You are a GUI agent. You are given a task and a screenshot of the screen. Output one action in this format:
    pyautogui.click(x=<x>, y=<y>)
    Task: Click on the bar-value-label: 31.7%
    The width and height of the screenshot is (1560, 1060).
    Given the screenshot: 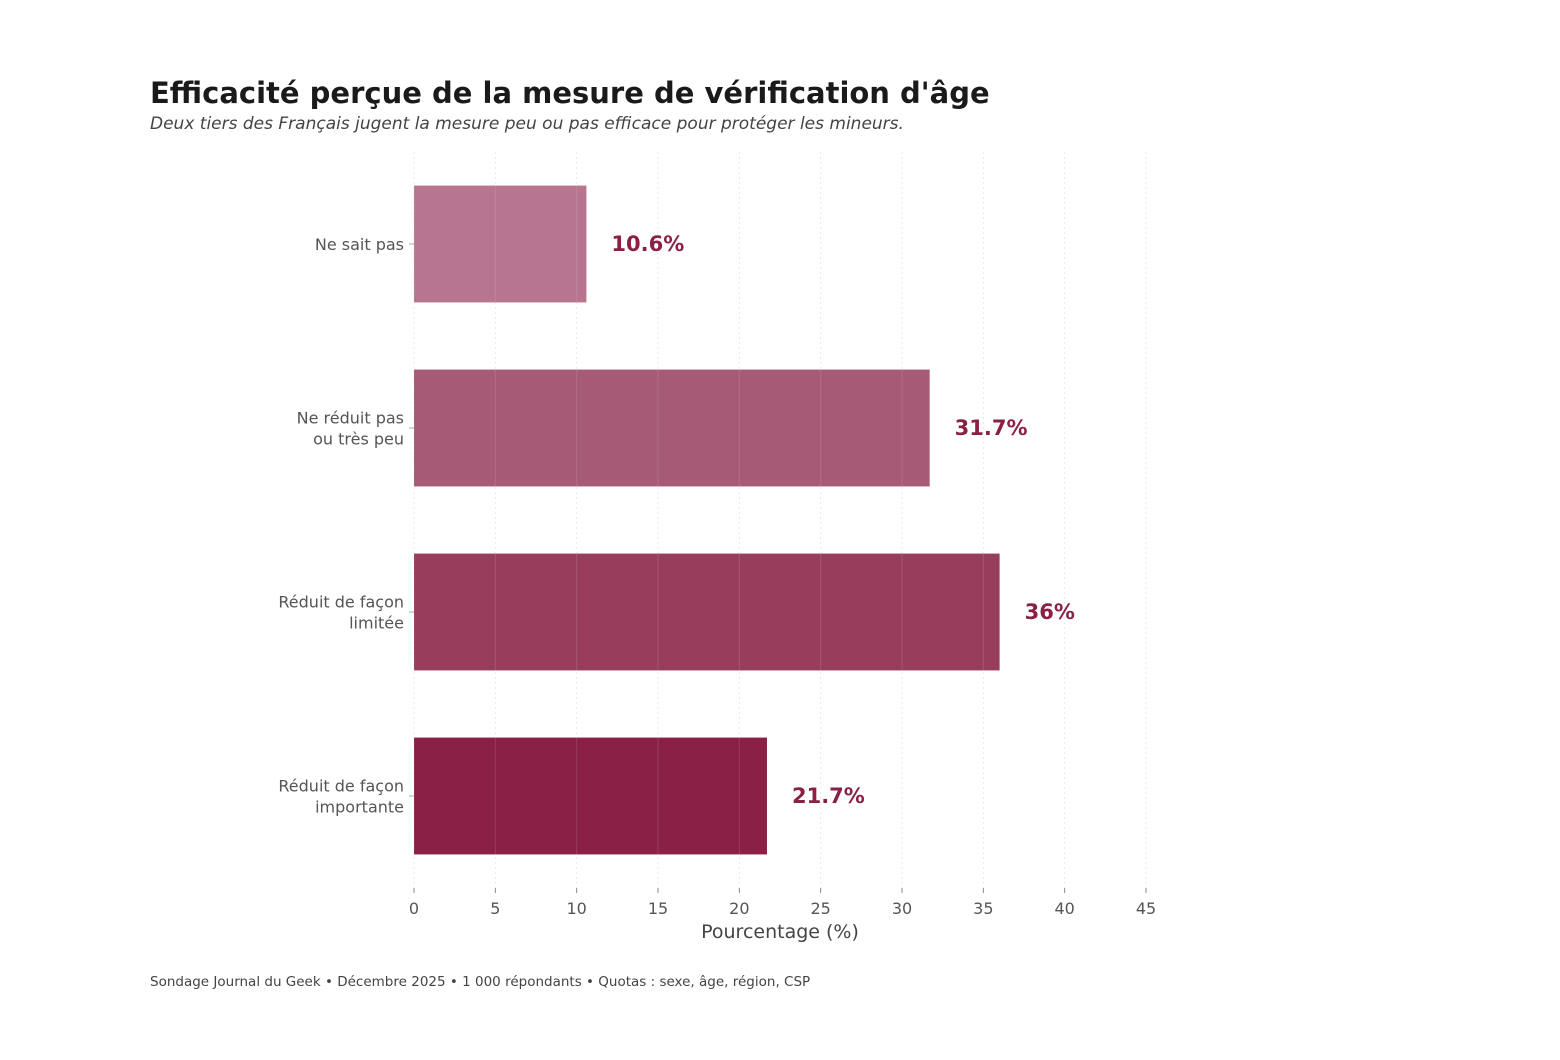 What is the action you would take?
    pyautogui.click(x=991, y=428)
    